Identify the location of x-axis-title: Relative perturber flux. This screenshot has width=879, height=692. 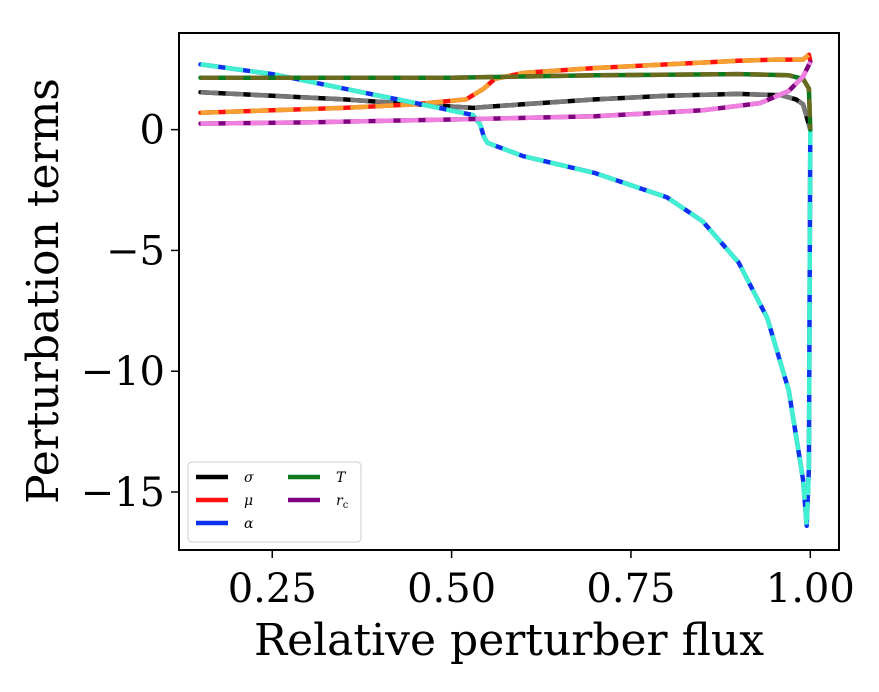
(509, 640).